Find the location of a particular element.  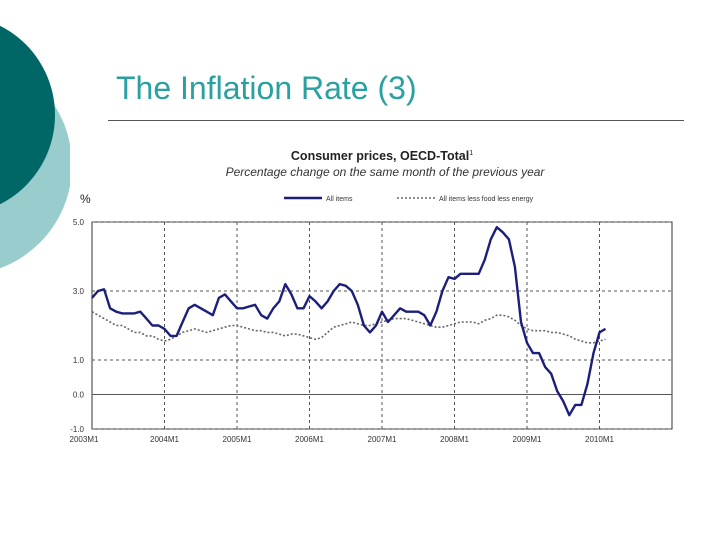

x-tick-label: 2007M1 is located at coordinates (382, 439).